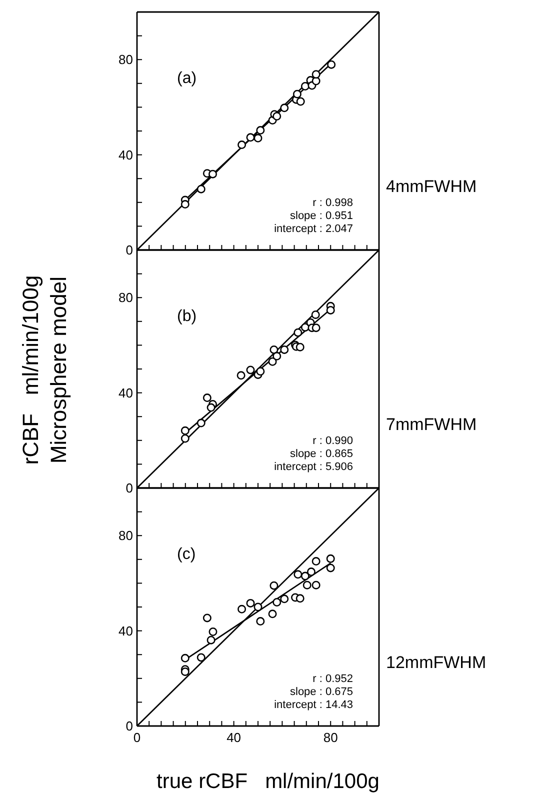 This screenshot has height=806, width=544. Describe the element at coordinates (186, 555) in the screenshot. I see `annotation: (c)` at that location.